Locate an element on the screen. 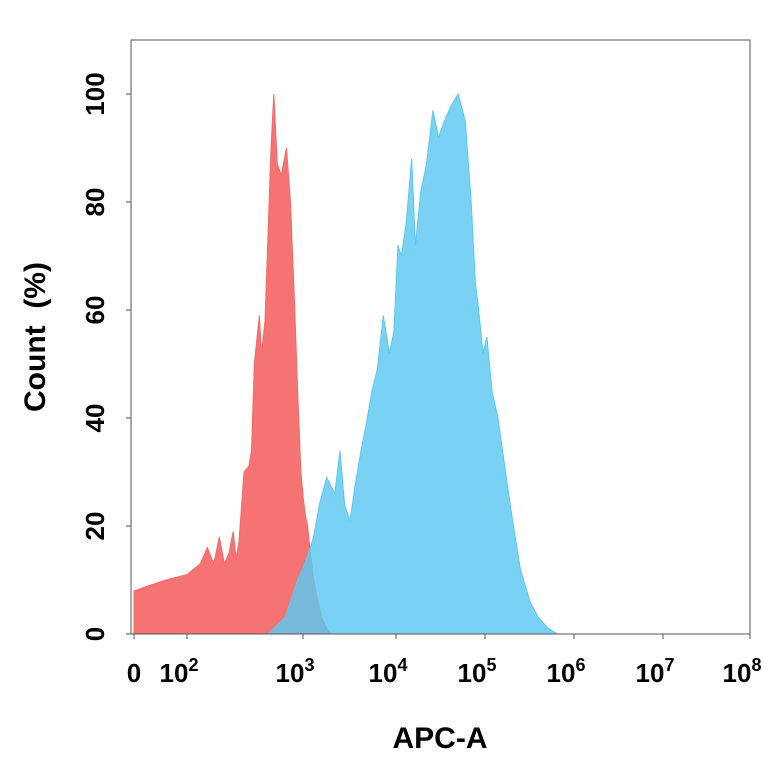 This screenshot has height=764, width=764. x-tick-label: 10⁸ is located at coordinates (742, 671).